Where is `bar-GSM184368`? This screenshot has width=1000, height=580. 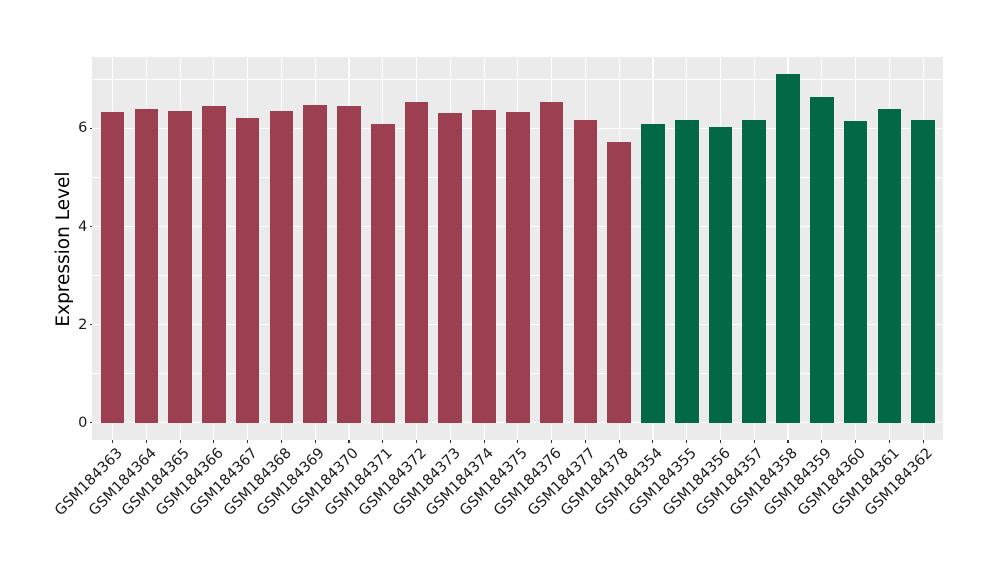
bar-GSM184368 is located at coordinates (281, 267).